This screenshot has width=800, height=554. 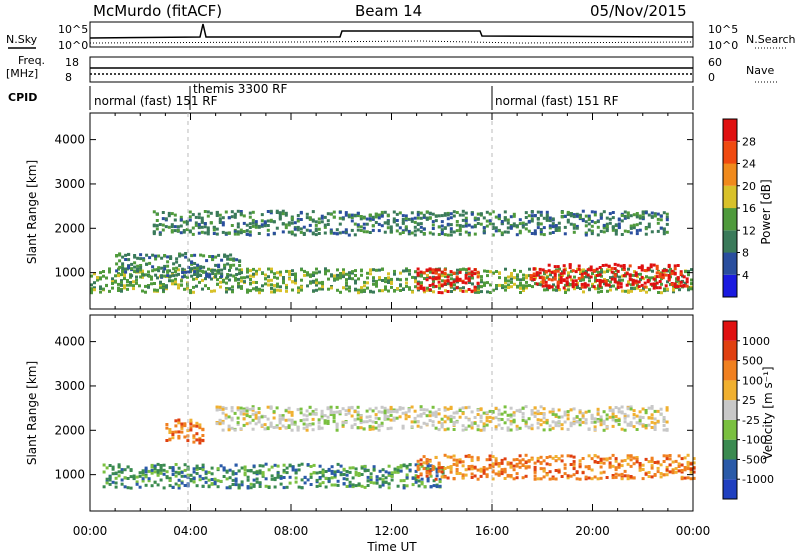 I want to click on velocity-colorbar-bin, so click(x=730, y=350).